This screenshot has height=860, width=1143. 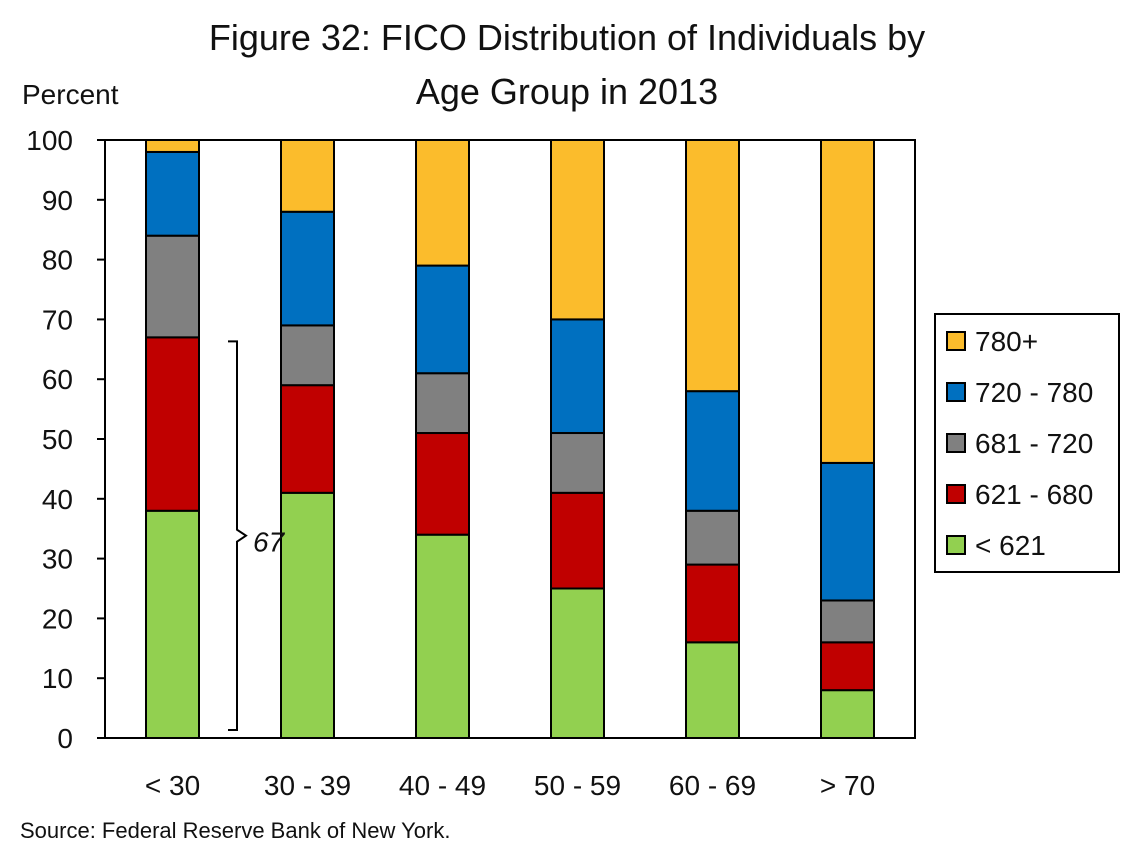 What do you see at coordinates (57, 260) in the screenshot?
I see `y-tick-label-8: 80` at bounding box center [57, 260].